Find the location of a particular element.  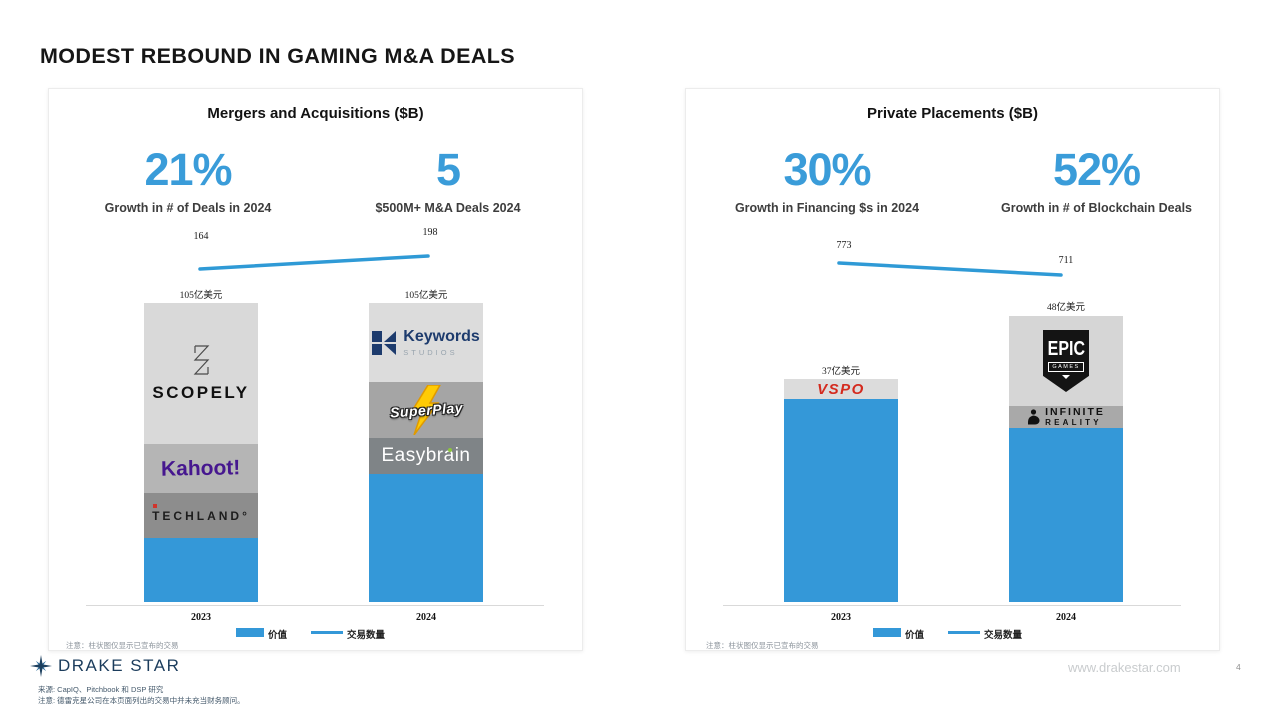

ma-year-2024: 2024 is located at coordinates (426, 617).